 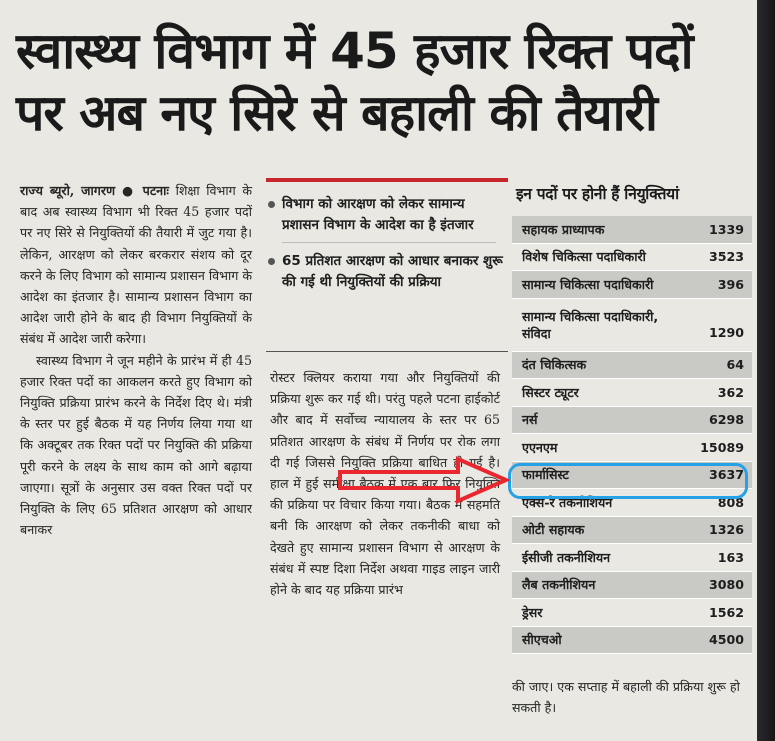 I want to click on table-row: ईसीजी तकनीशियन 163, so click(x=632, y=558).